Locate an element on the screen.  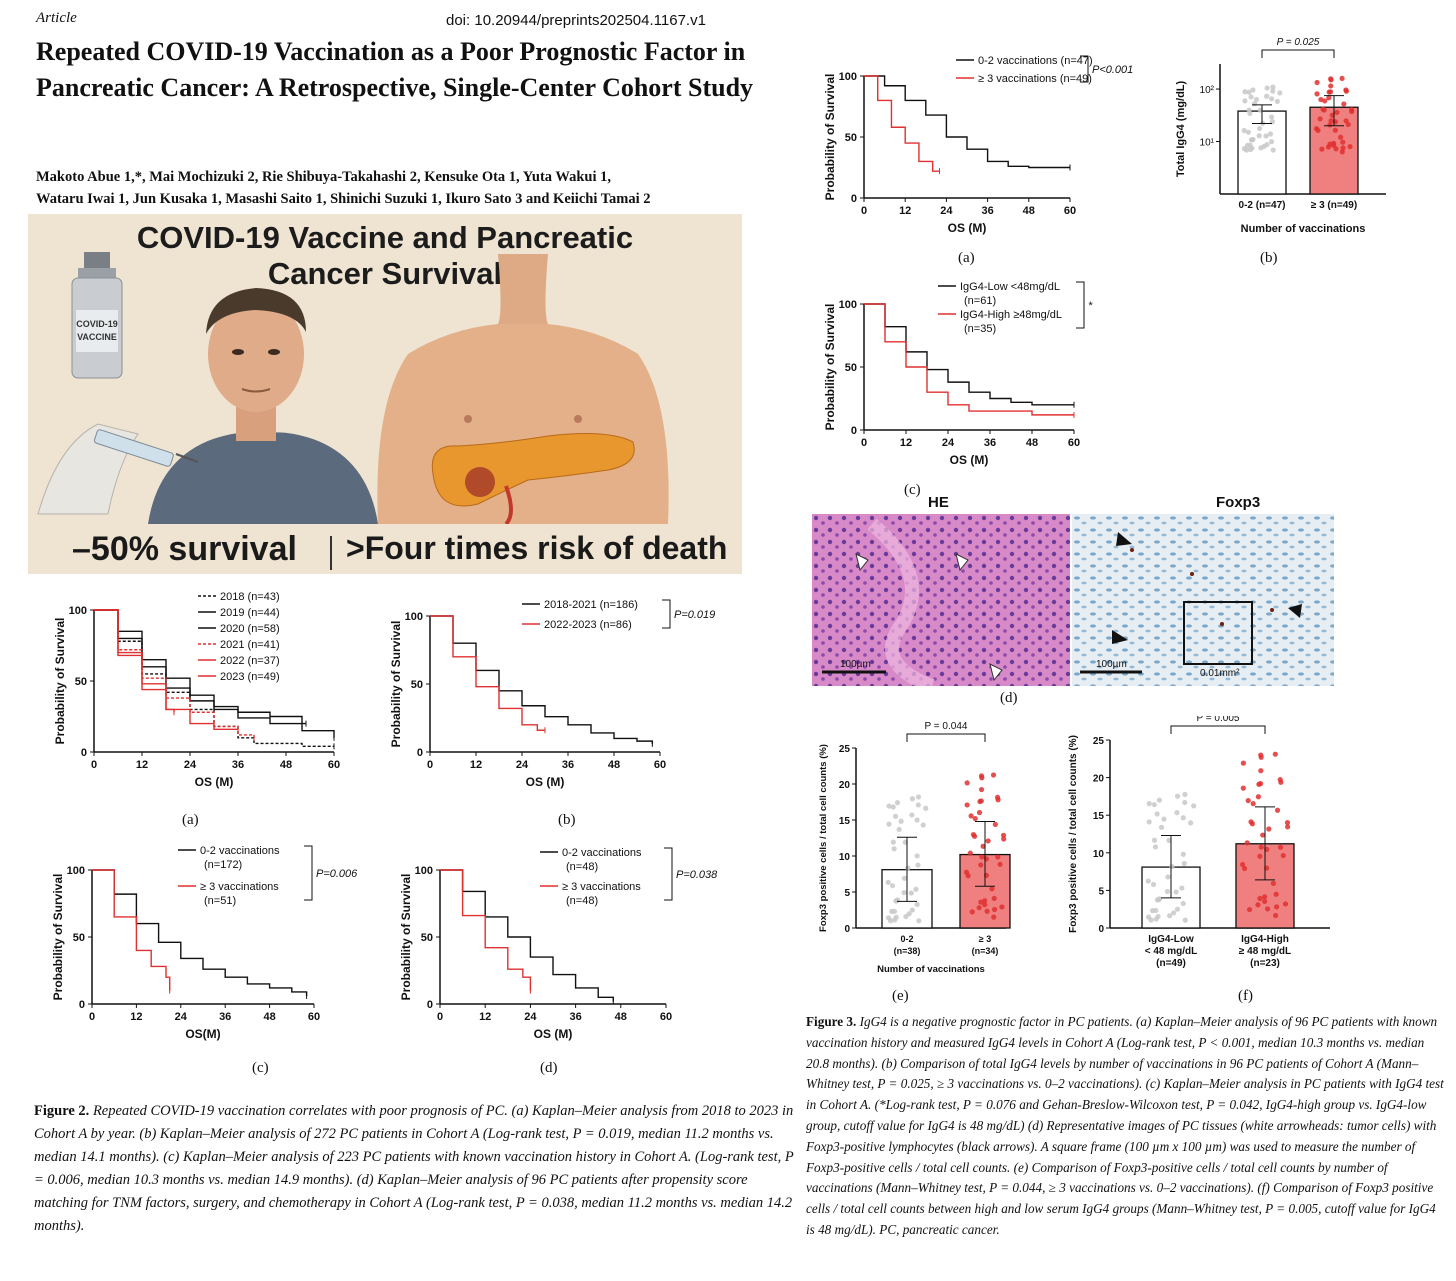
significance-bracket is located at coordinates (666, 614).